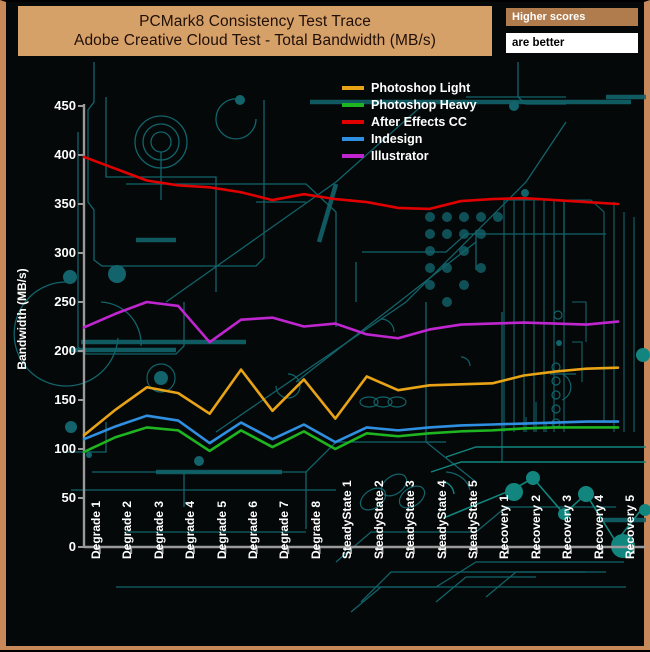 The height and width of the screenshot is (652, 650). What do you see at coordinates (535, 526) in the screenshot?
I see `x-tick-label: Recovery 2` at bounding box center [535, 526].